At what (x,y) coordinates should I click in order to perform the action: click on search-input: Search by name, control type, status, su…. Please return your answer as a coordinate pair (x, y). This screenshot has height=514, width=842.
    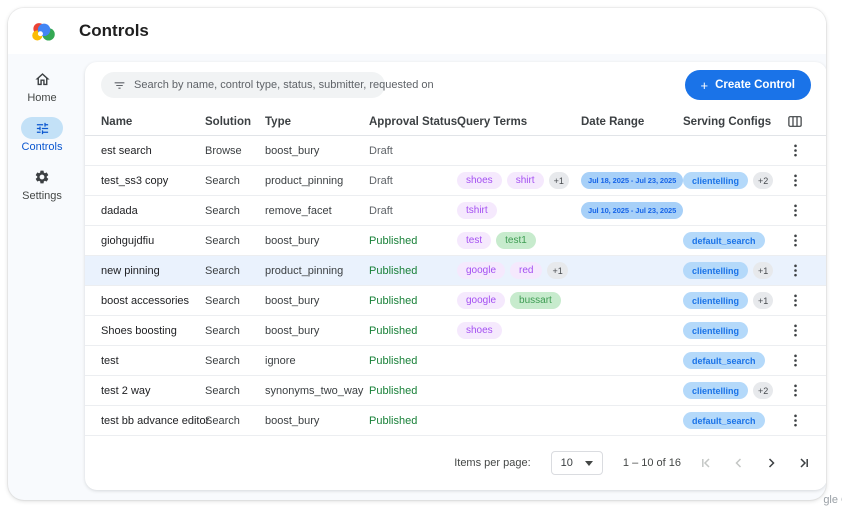
    Looking at the image, I should click on (267, 85).